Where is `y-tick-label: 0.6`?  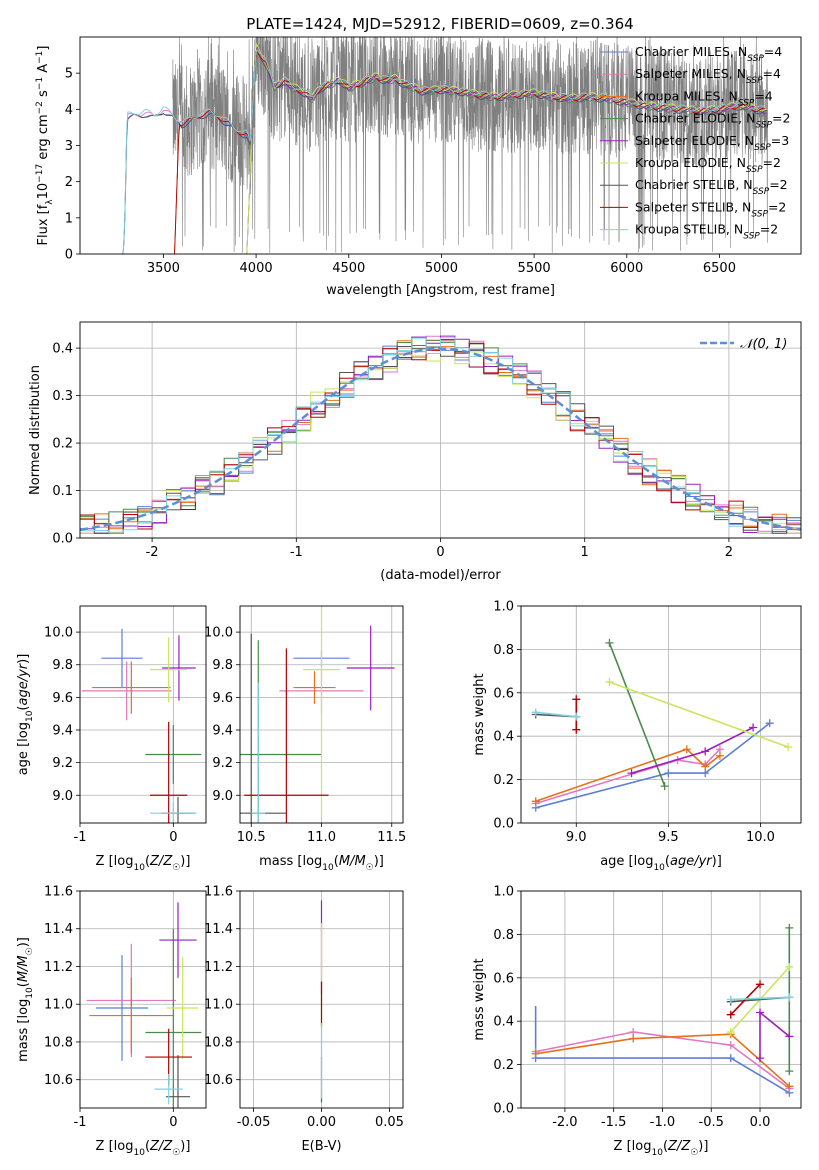
y-tick-label: 0.6 is located at coordinates (503, 978).